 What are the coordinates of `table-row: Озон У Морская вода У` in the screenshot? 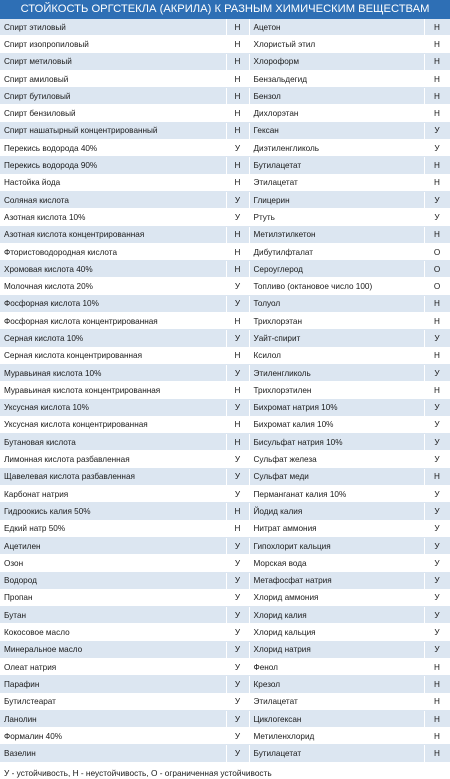 It's located at (225, 563).